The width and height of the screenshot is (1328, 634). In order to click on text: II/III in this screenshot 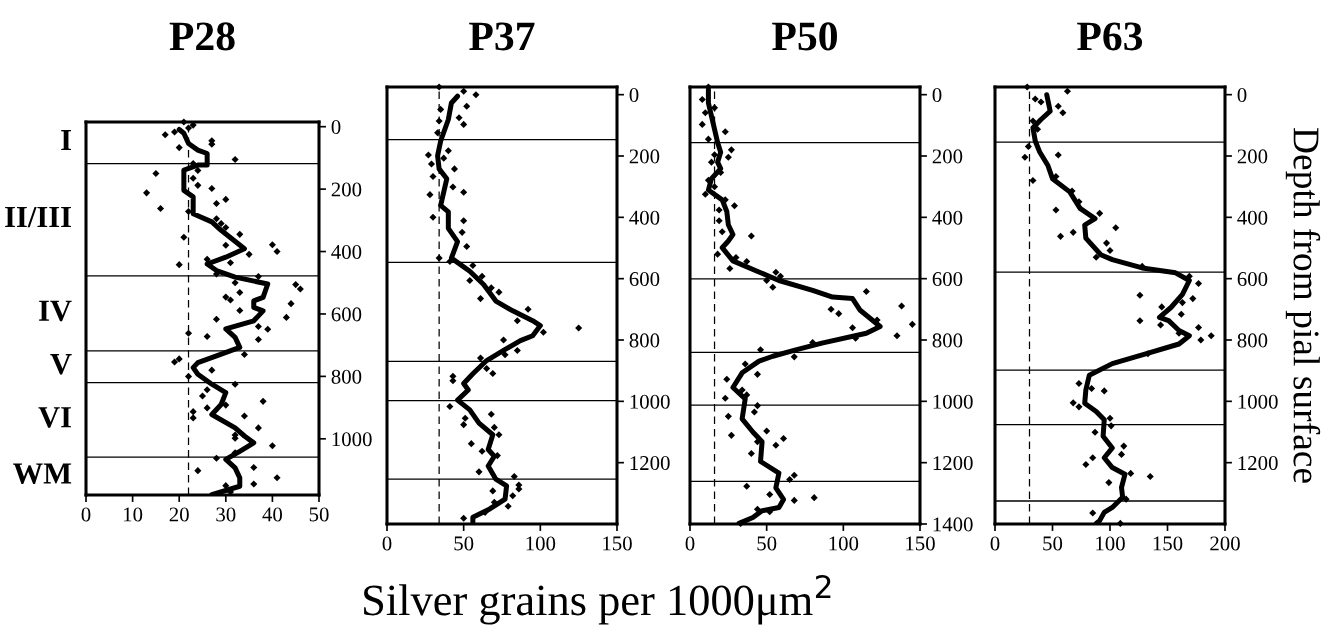, I will do `click(38, 217)`.